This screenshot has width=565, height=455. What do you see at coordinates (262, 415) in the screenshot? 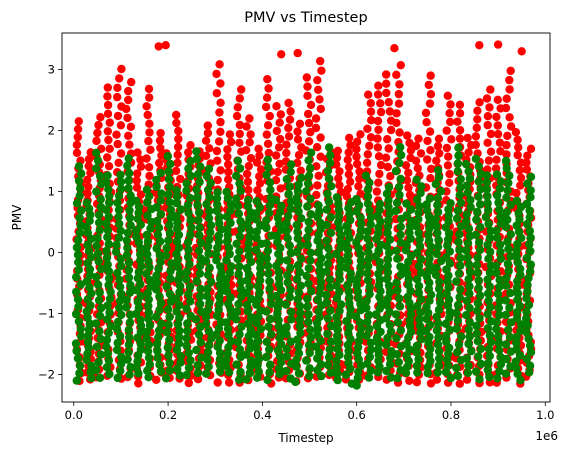
I see `x-tick-label: 0.4` at bounding box center [262, 415].